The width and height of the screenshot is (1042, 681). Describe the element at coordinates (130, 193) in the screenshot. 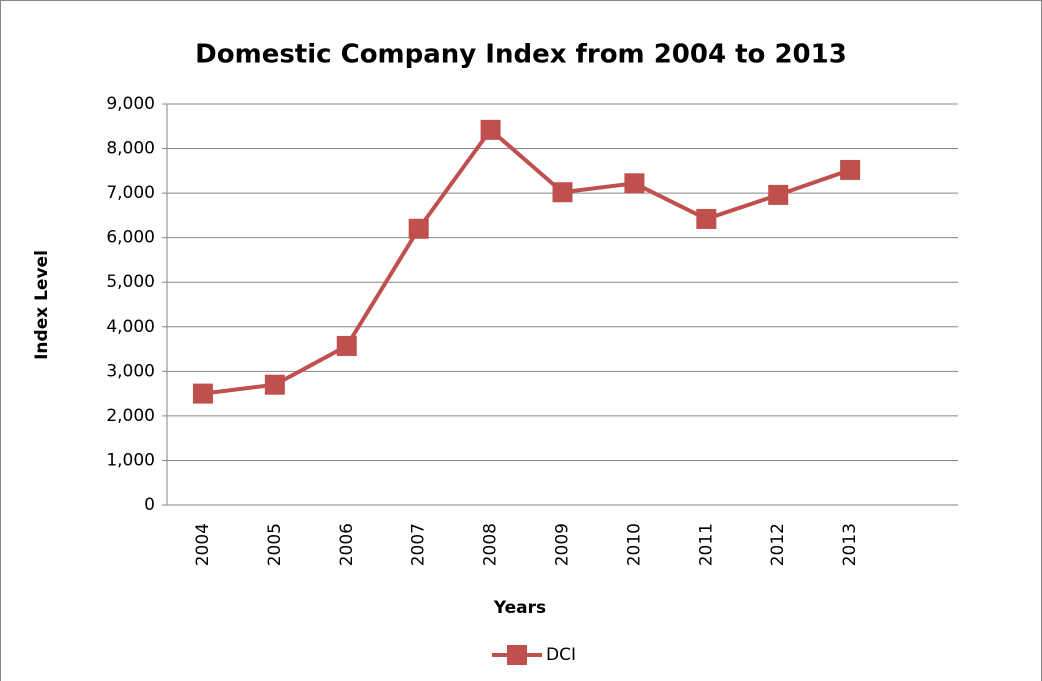

I see `y-tick-label: 7,000` at that location.